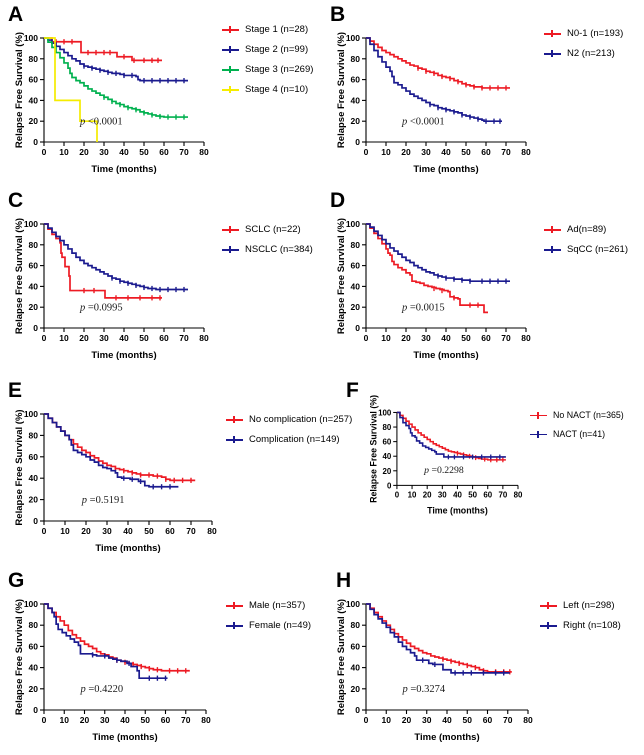 The image size is (644, 755). I want to click on legend-c: SCLC (n=22) NSCLC (n=384), so click(267, 239).